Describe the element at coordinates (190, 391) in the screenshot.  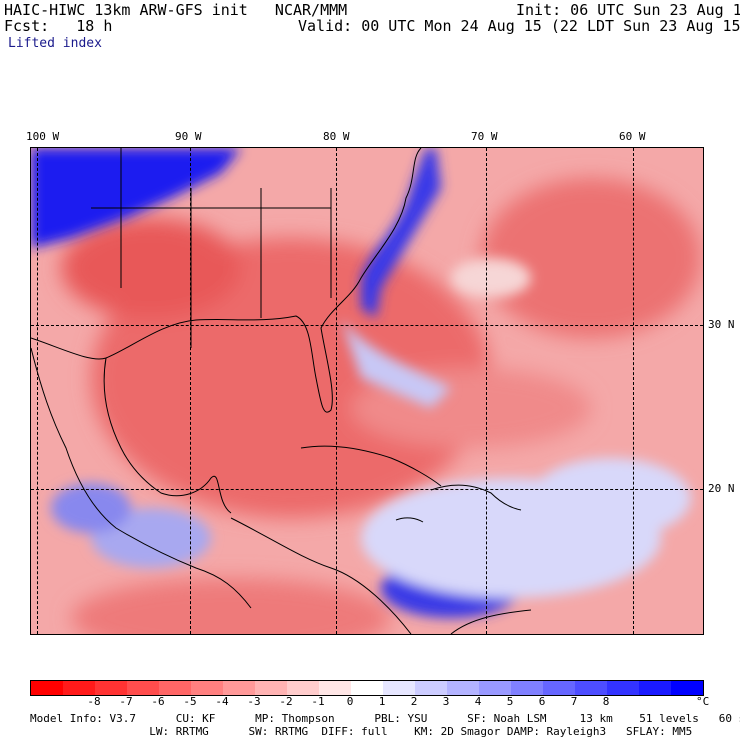
I see `meridian-90w` at that location.